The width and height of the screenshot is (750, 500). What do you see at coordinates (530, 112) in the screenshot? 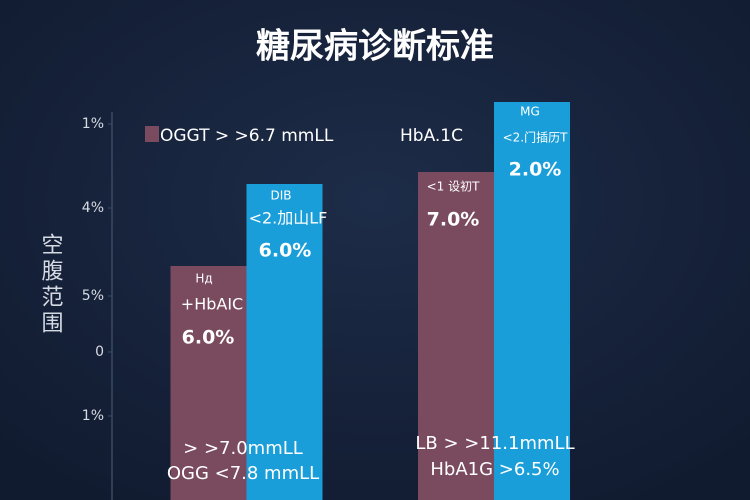
I see `annotation: MG` at bounding box center [530, 112].